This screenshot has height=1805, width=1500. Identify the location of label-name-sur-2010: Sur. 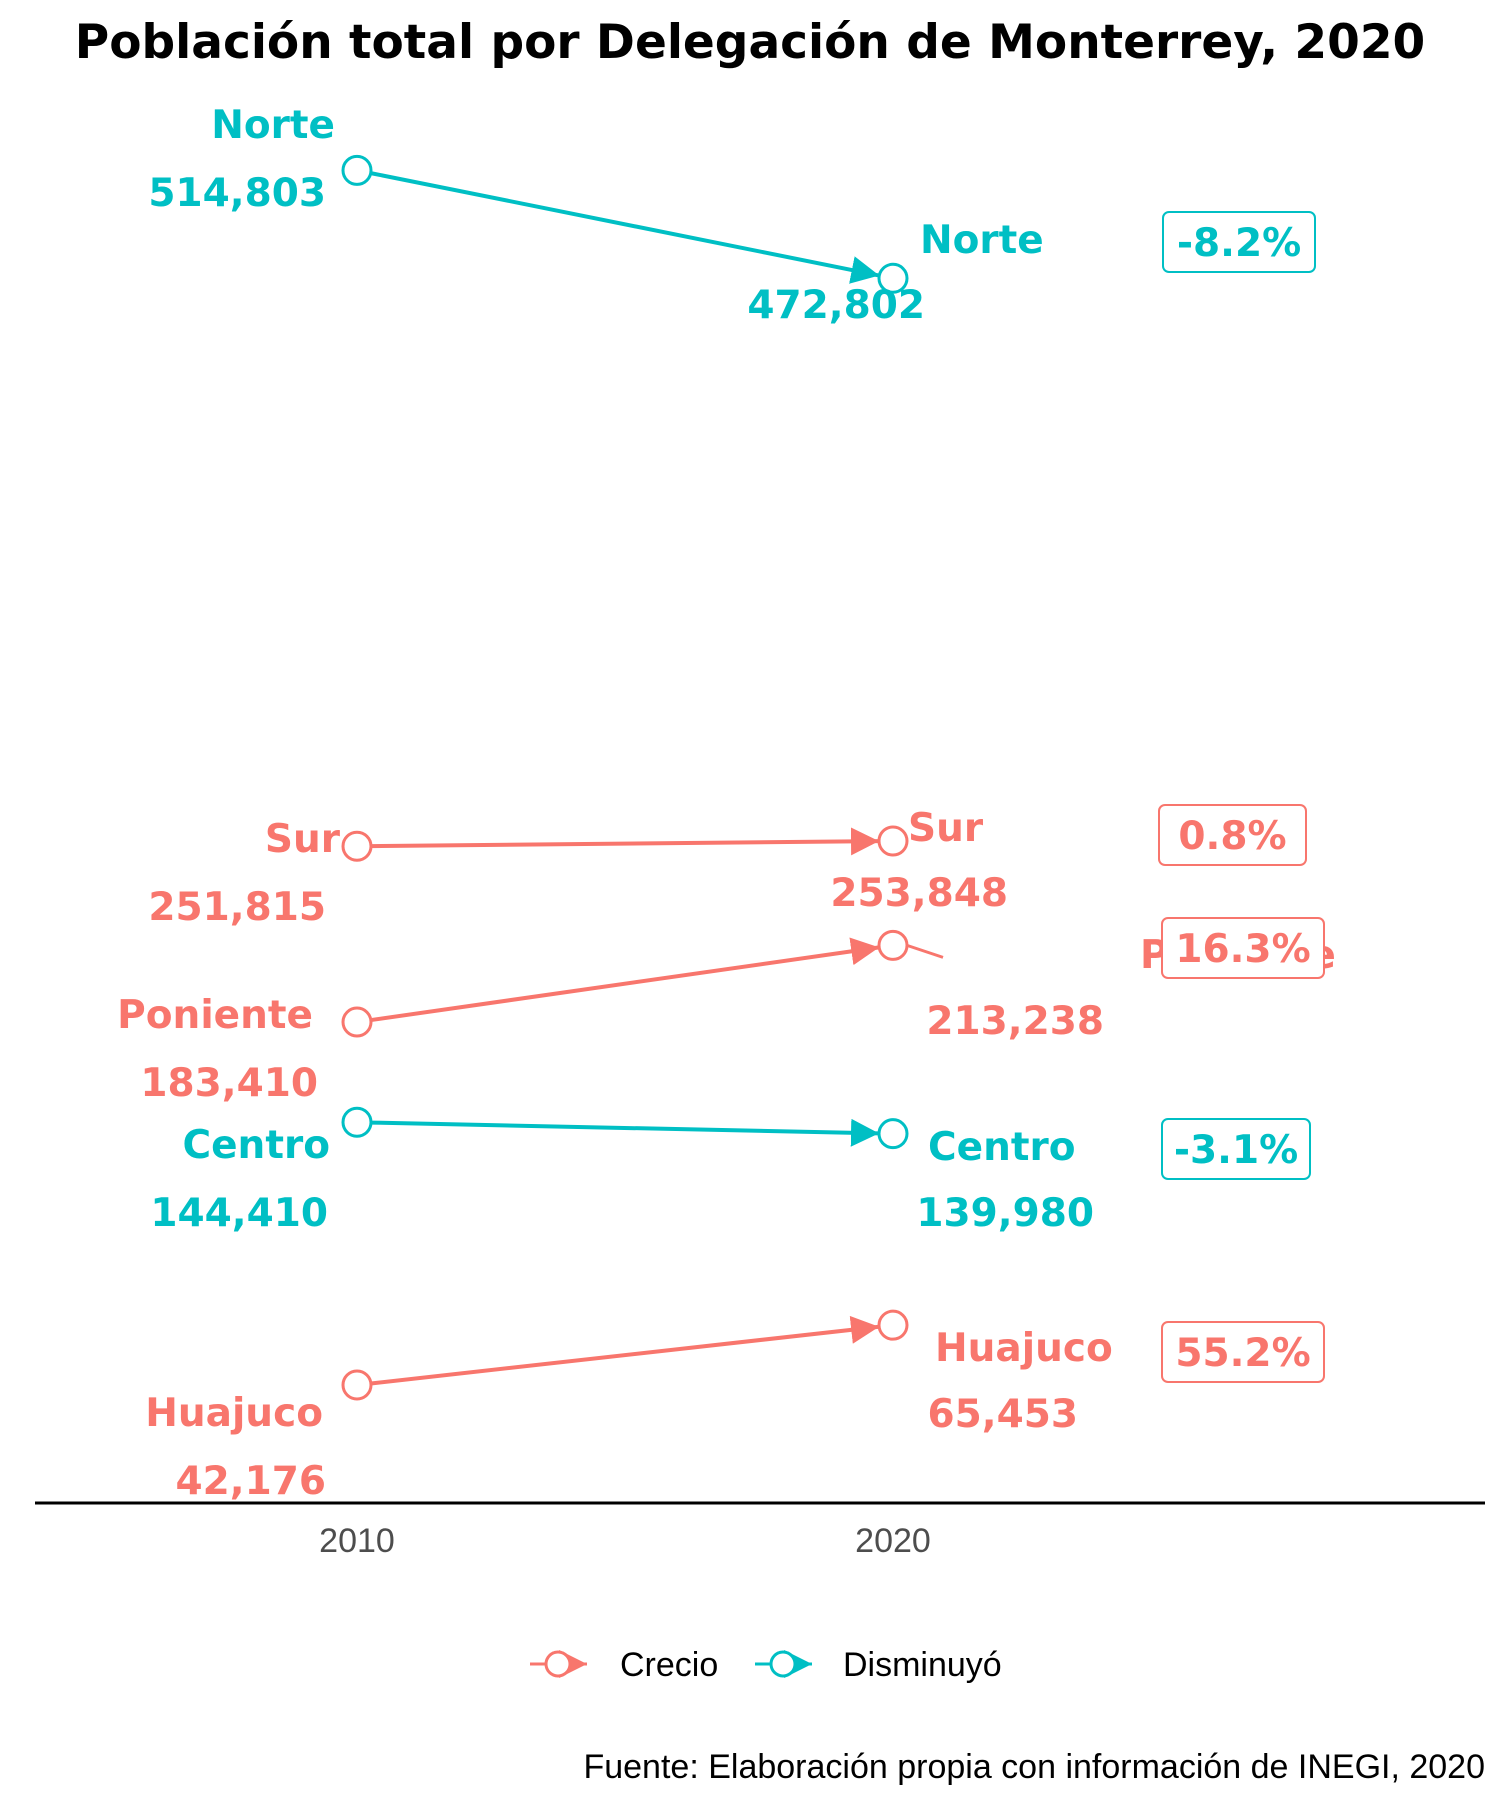
(303, 839).